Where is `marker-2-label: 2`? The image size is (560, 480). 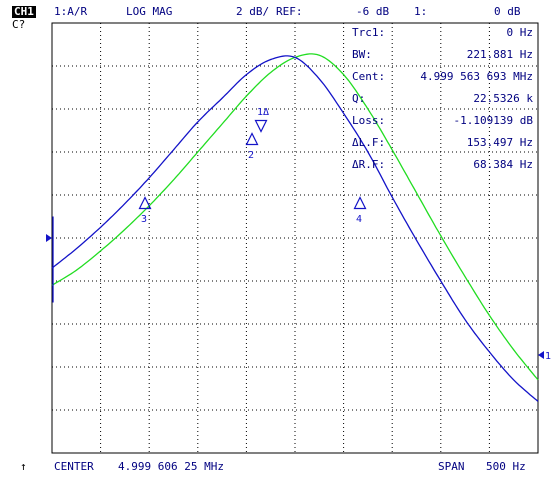
marker-2-label: 2 is located at coordinates (251, 155).